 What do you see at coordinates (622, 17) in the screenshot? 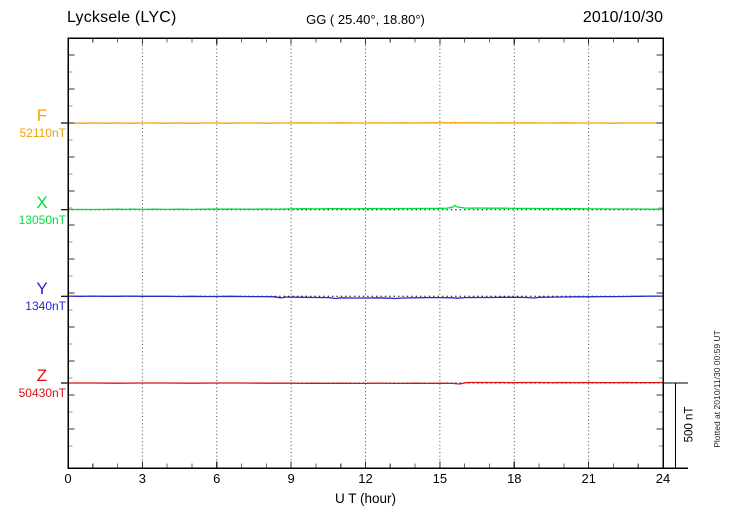
I see `plot-date: 2010/10/30` at bounding box center [622, 17].